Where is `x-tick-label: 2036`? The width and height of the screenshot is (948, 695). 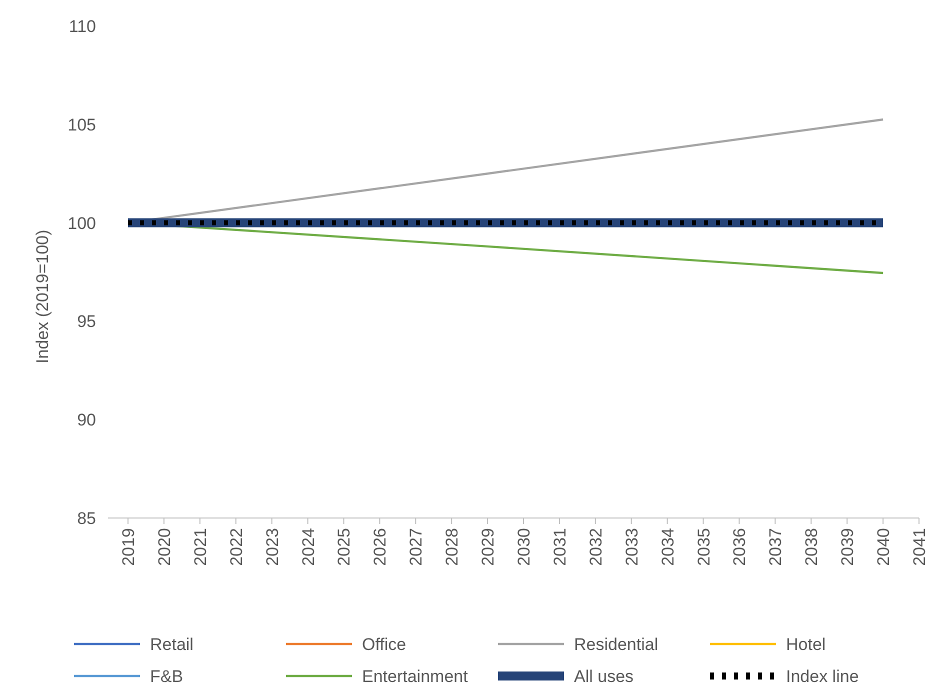 x-tick-label: 2036 is located at coordinates (740, 547).